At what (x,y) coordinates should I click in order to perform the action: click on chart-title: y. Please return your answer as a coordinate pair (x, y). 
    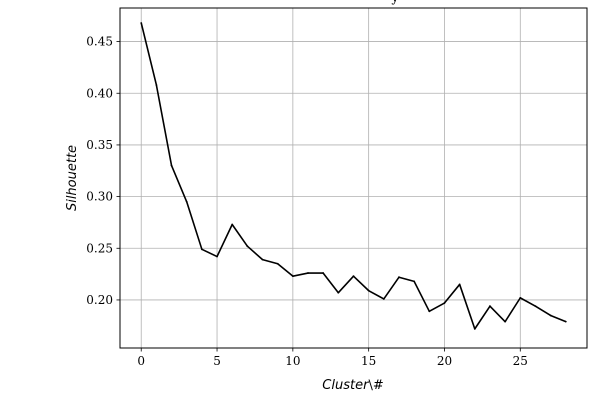
    Looking at the image, I should click on (394, 3).